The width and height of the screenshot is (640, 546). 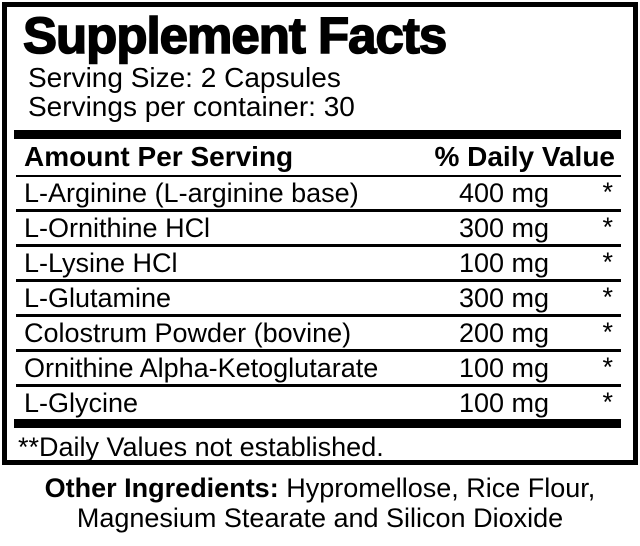 What do you see at coordinates (318, 403) in the screenshot?
I see `ingredient-row: L-Glycine 100 mg *` at bounding box center [318, 403].